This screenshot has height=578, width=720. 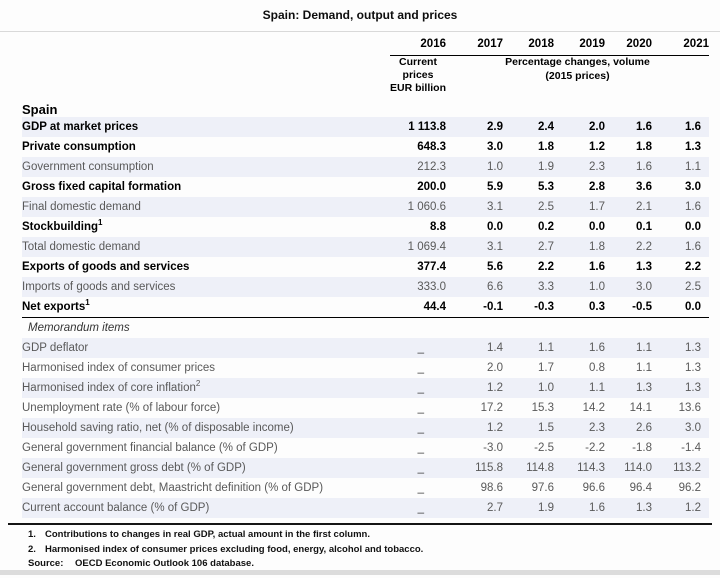 I want to click on year-label: 2017, so click(x=474, y=44).